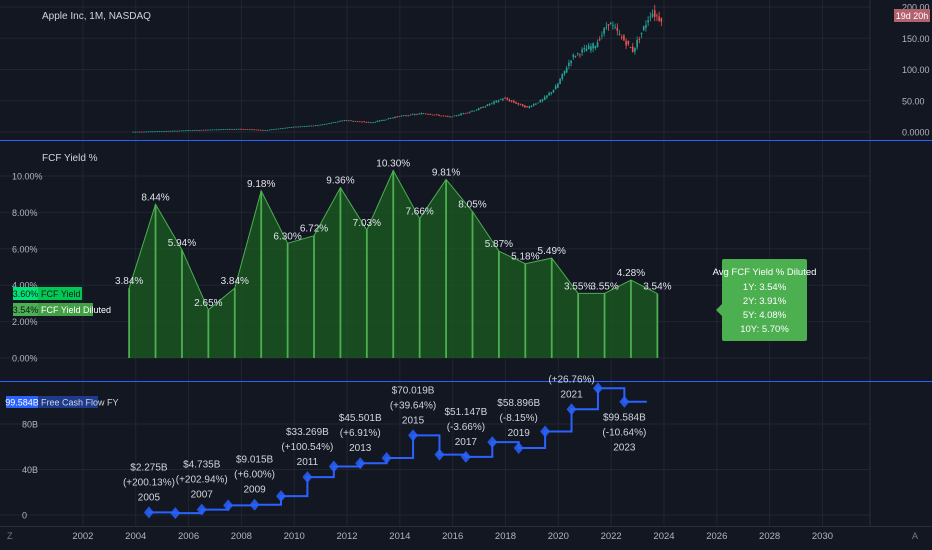 The width and height of the screenshot is (932, 550). I want to click on time-tick-label: 2028, so click(769, 536).